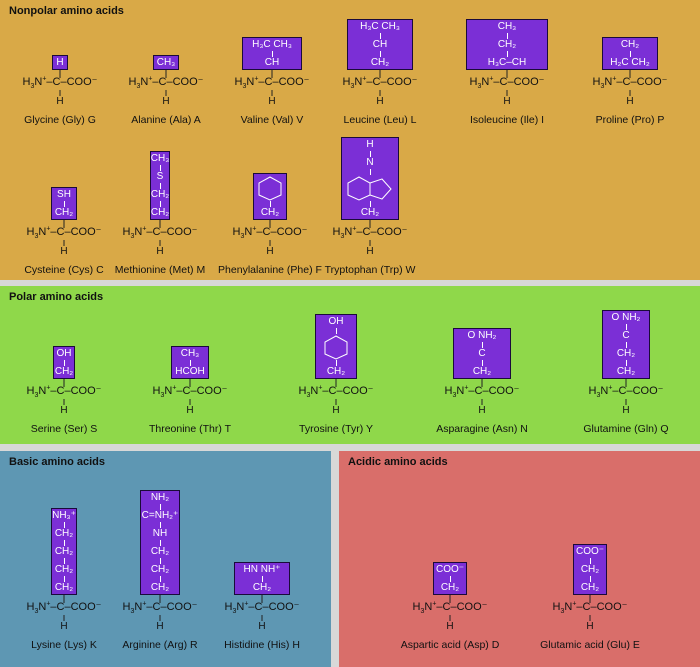 The image size is (700, 667). Describe the element at coordinates (336, 321) in the screenshot. I see `side-chain-group: OH` at that location.